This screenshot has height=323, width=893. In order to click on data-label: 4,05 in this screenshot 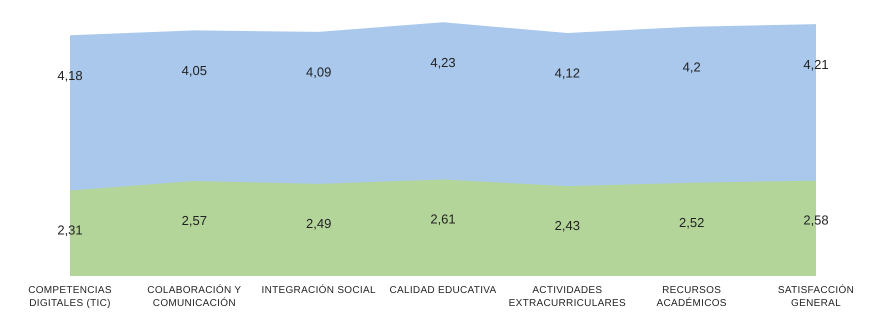, I will do `click(194, 70)`.